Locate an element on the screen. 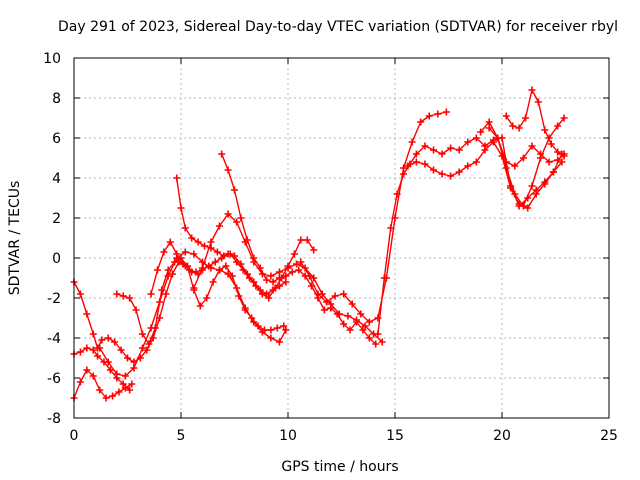 This screenshot has width=640, height=480. x-tick-label-0: 0 is located at coordinates (74, 436).